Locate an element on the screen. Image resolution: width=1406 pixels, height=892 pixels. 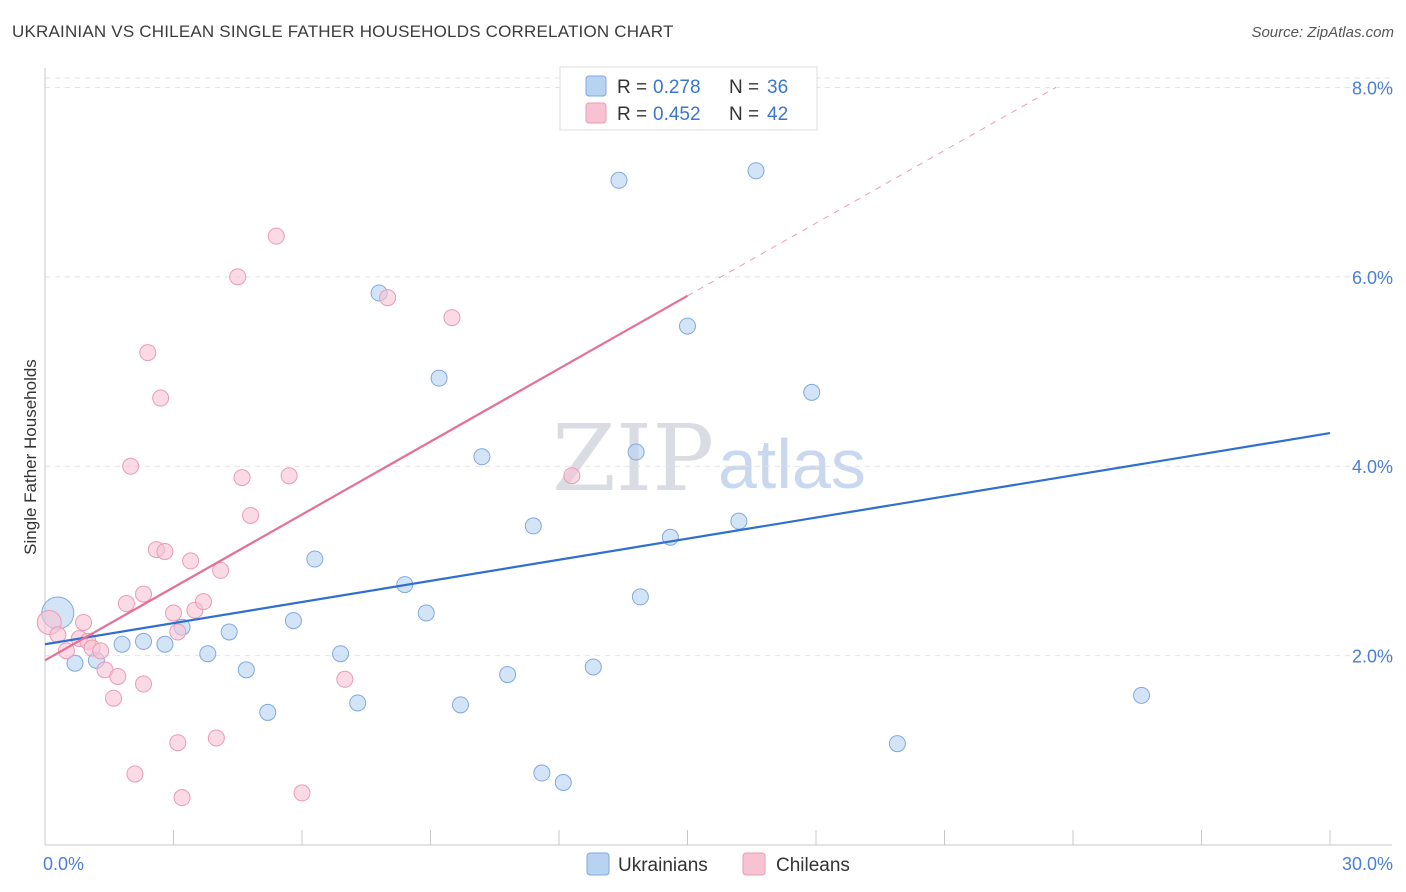
watermark-atlas: atlas is located at coordinates (792, 464).